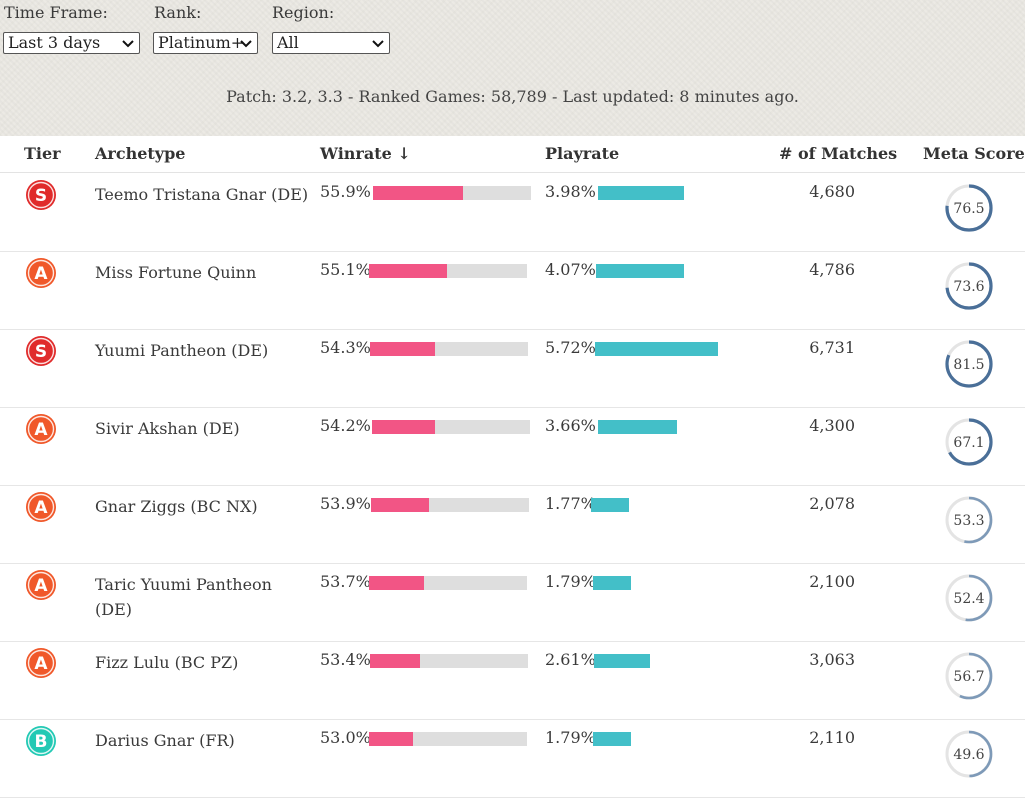 This screenshot has height=798, width=1025. What do you see at coordinates (303, 12) in the screenshot?
I see `region-label: Region:` at bounding box center [303, 12].